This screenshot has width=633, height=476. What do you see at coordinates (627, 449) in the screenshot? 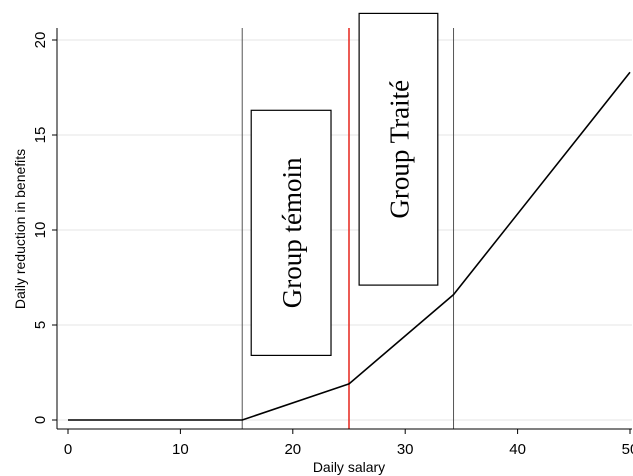
I see `x-tick-label: 50` at bounding box center [627, 449].